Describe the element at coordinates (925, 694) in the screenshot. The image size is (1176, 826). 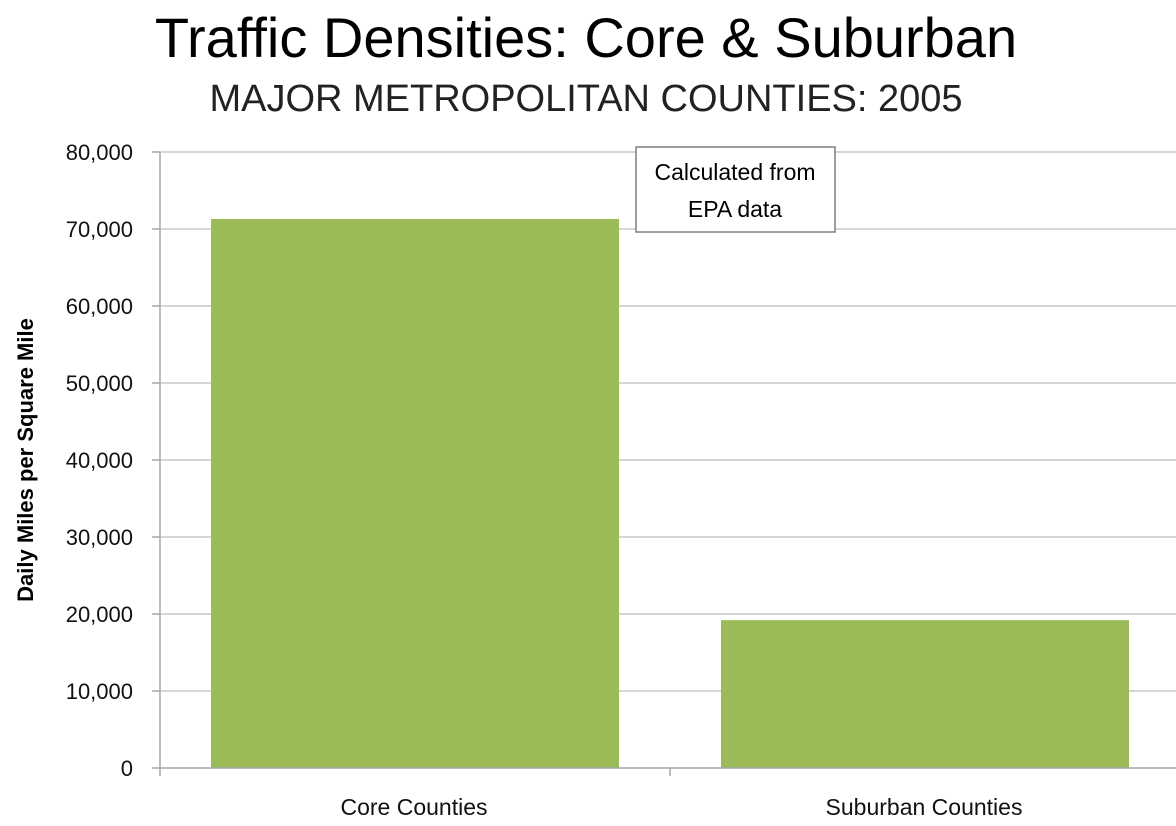
I see `bar` at that location.